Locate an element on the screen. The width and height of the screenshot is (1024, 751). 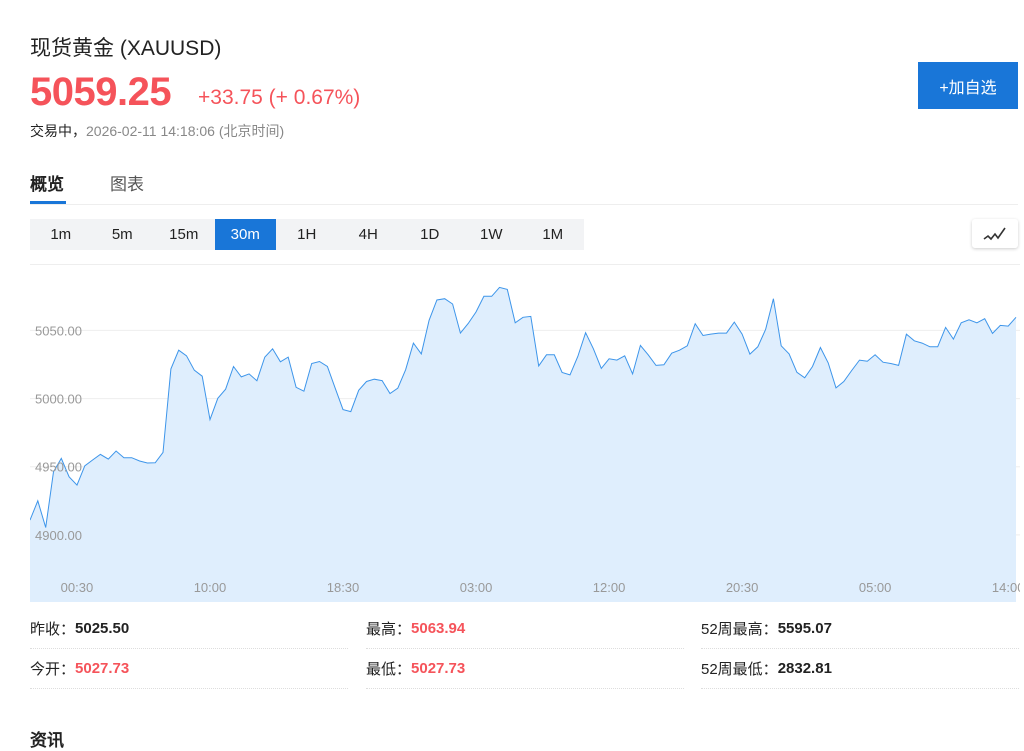
stat-label: 今开： is located at coordinates (53, 669).